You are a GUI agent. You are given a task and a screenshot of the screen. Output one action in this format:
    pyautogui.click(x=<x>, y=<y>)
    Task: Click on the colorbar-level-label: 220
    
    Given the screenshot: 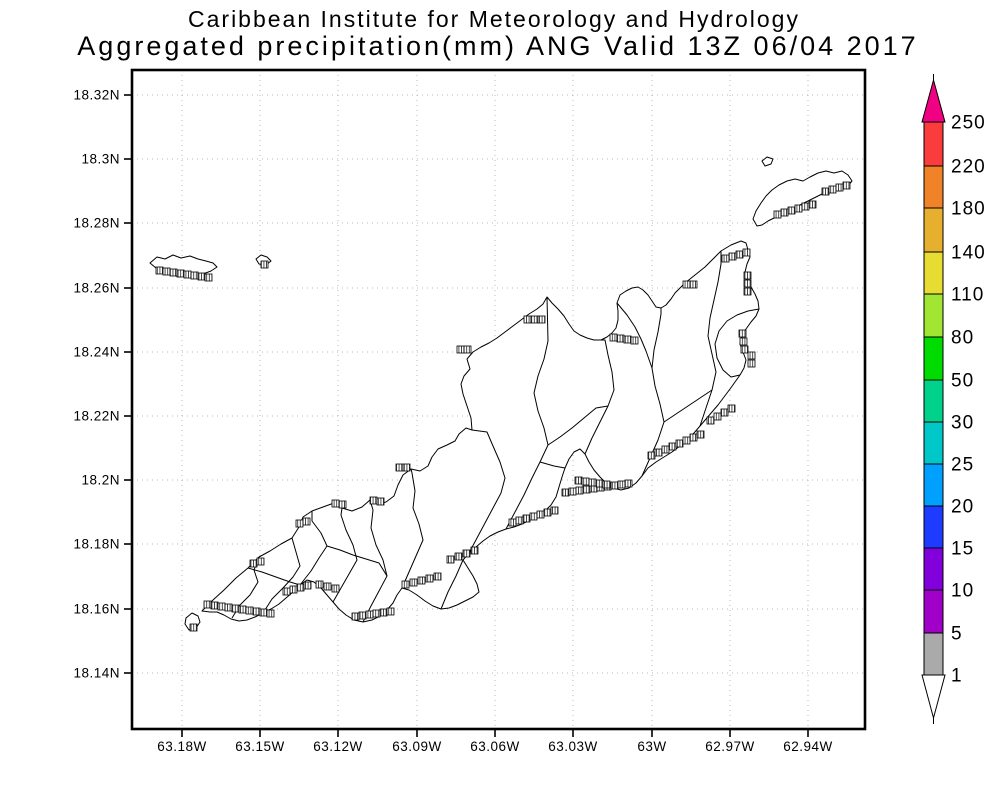 What is the action you would take?
    pyautogui.click(x=968, y=167)
    